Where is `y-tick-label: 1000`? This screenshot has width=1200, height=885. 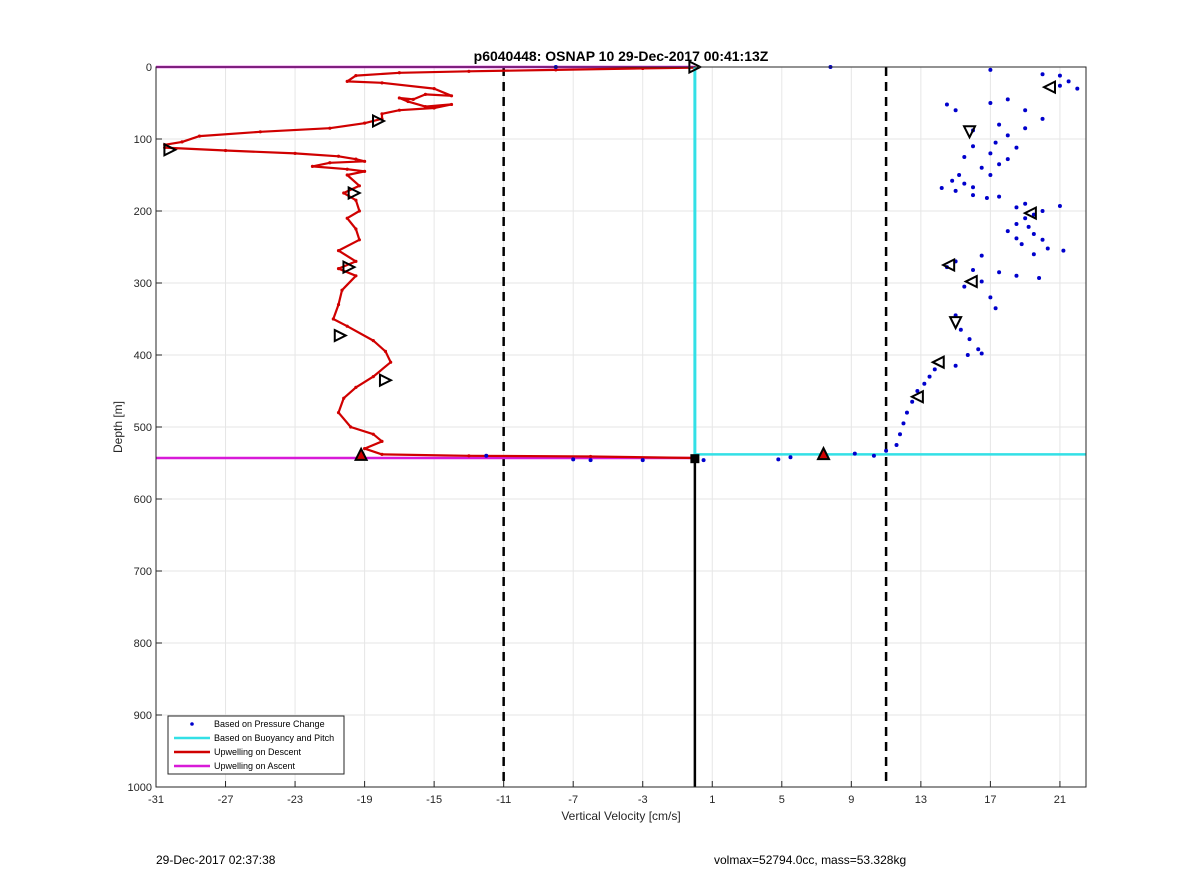
y-tick-label: 1000 is located at coordinates (140, 788).